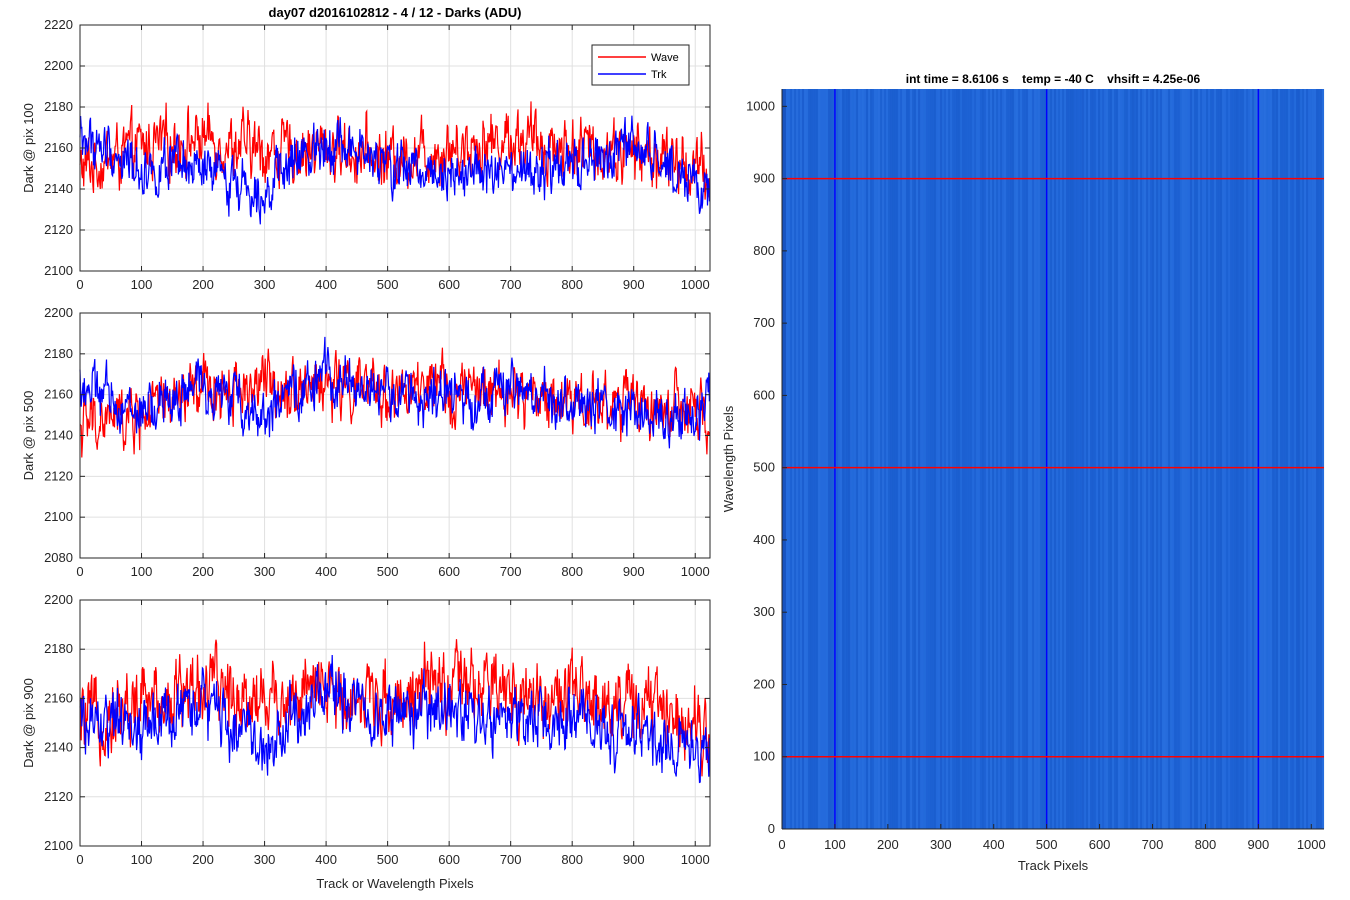  I want to click on x-tick-label: 900, so click(634, 859).